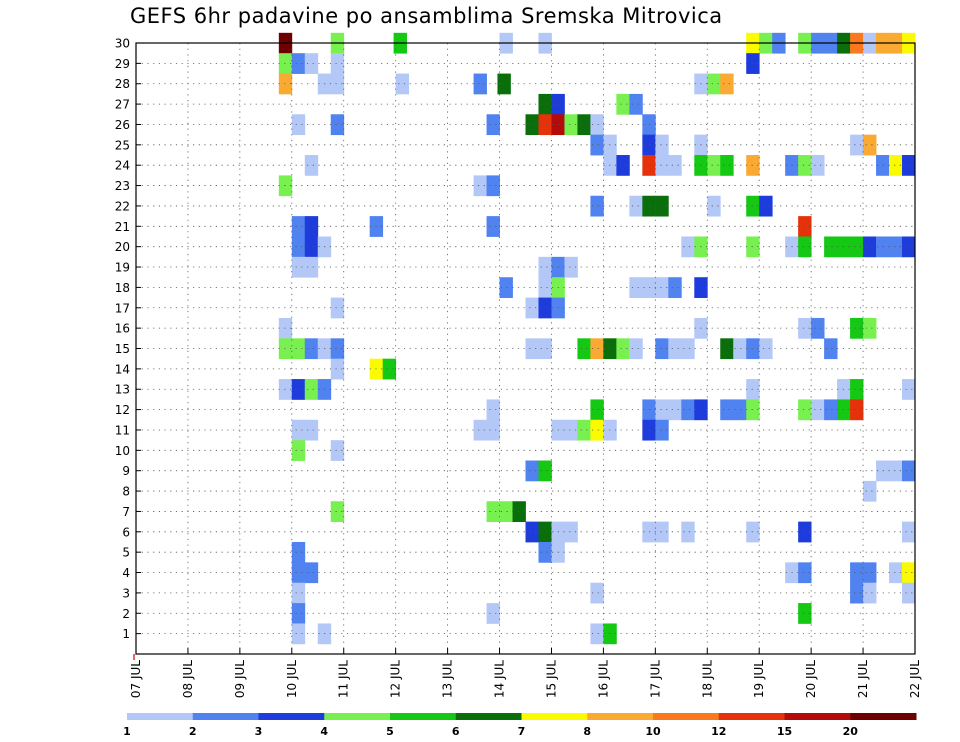  I want to click on y-tick-label: 18, so click(122, 288).